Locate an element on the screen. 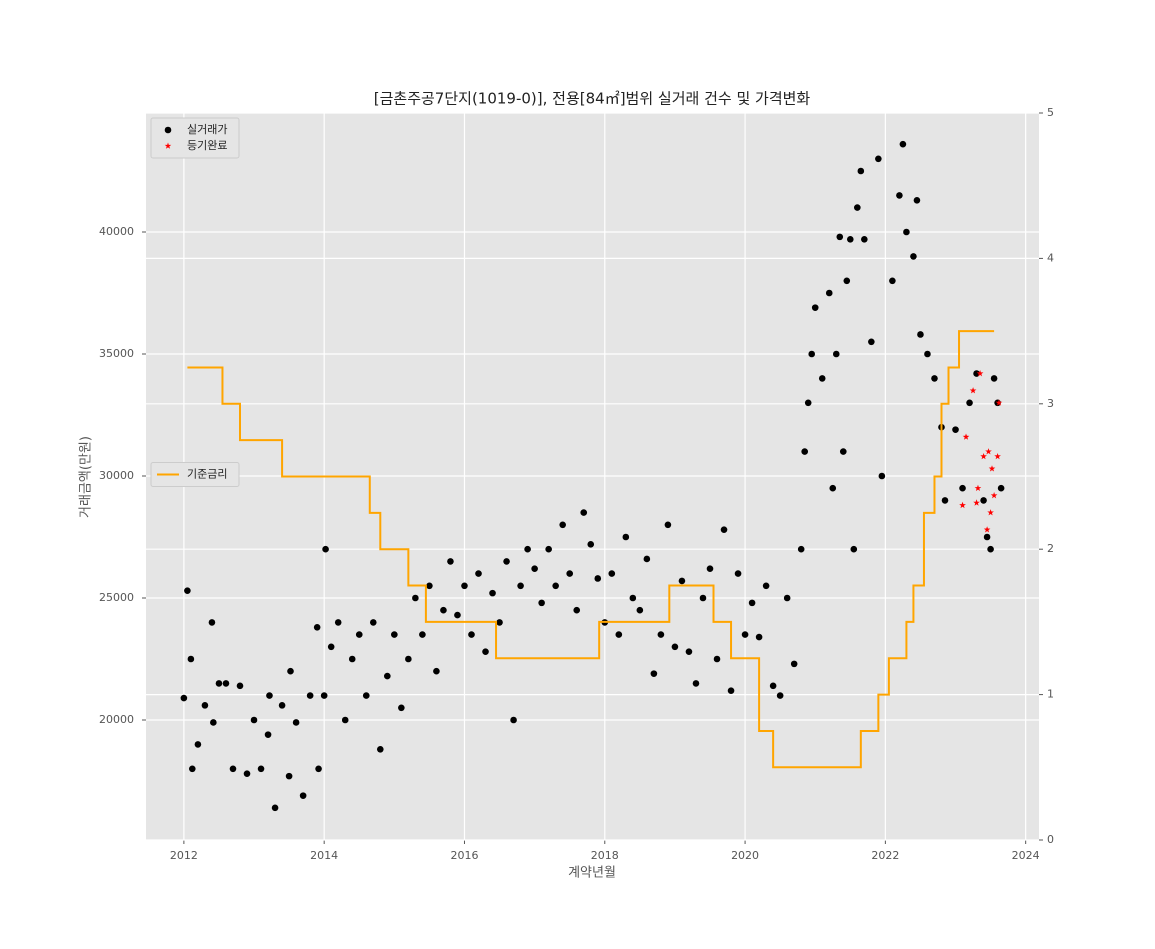 The height and width of the screenshot is (949, 1155). x-axis-label: 계약년월 is located at coordinates (592, 873).